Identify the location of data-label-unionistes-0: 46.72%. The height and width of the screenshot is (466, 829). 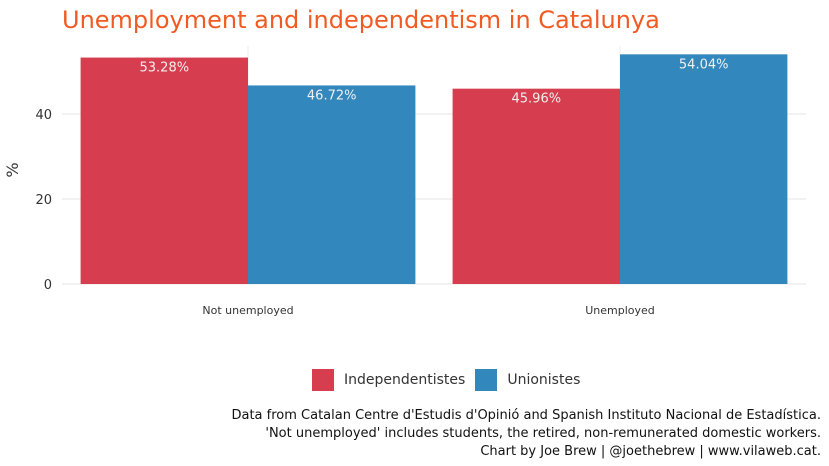
(332, 95).